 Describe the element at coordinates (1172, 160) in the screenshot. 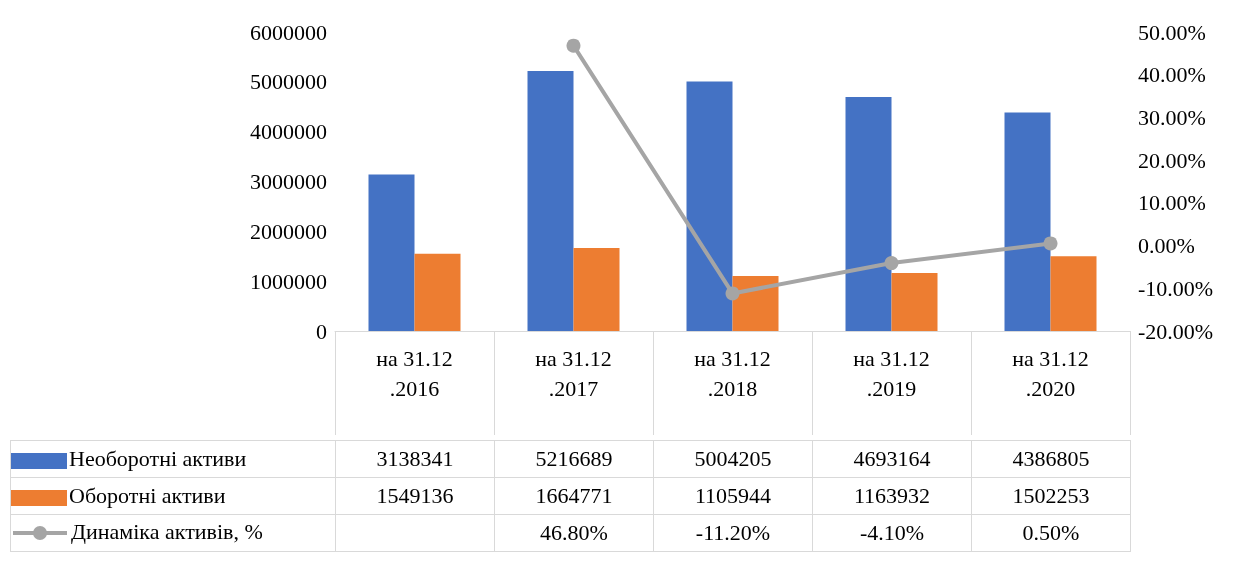

I see `y2-tick-label: 20.00%` at that location.